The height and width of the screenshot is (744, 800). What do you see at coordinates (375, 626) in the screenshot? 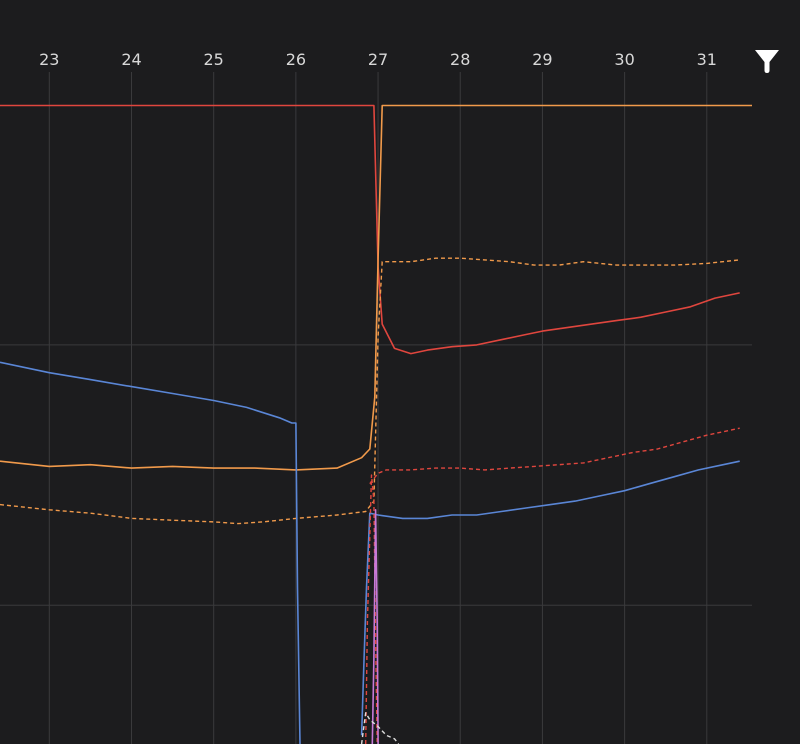
I see `series-line-pink-solid` at bounding box center [375, 626].